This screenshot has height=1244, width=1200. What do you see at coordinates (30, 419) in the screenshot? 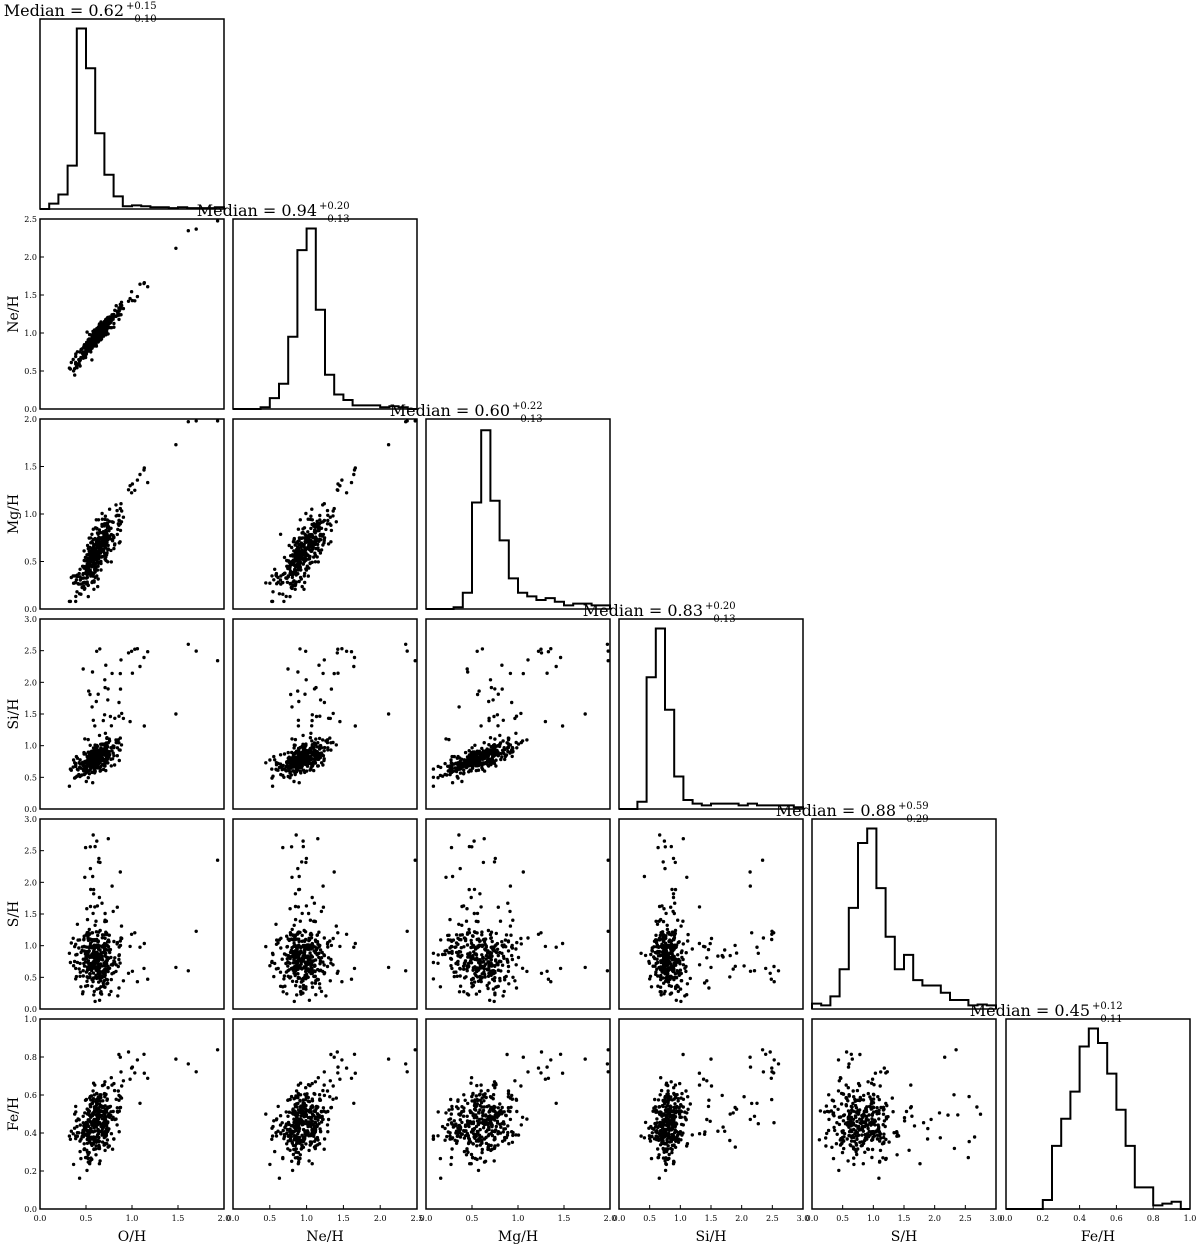
I see `y-tick-label: 2.0` at bounding box center [30, 419].